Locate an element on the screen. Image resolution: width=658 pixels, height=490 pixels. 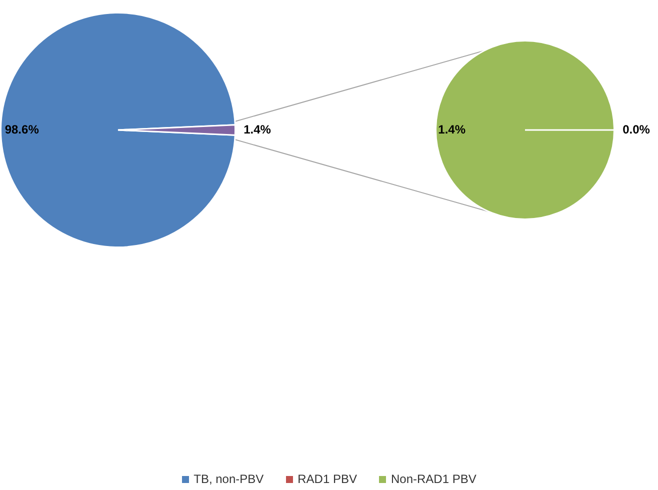
data-label: 98.6% is located at coordinates (22, 129).